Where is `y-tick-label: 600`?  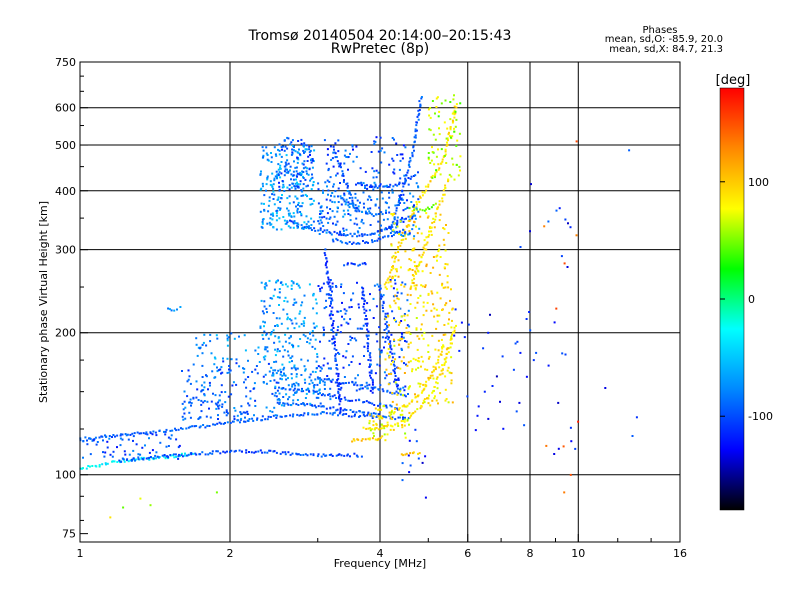
y-tick-label: 600 is located at coordinates (65, 108).